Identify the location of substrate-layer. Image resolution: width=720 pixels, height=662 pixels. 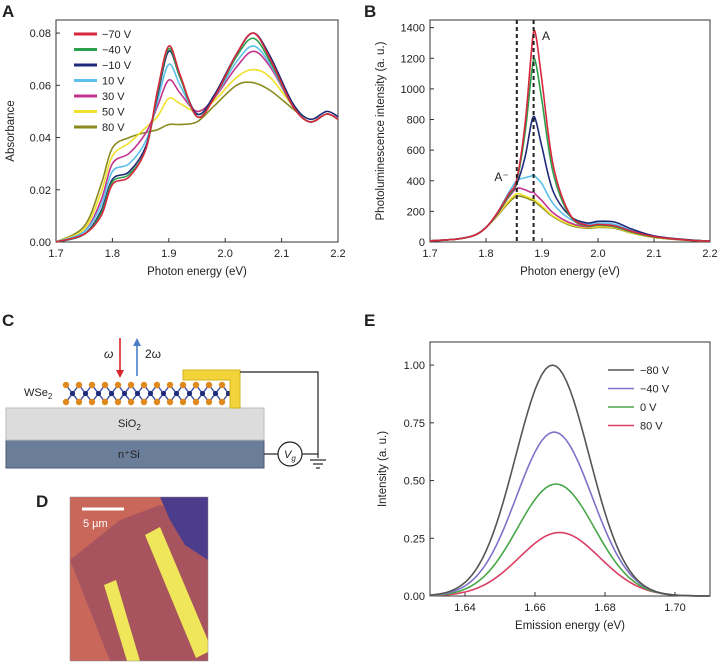
(135, 454).